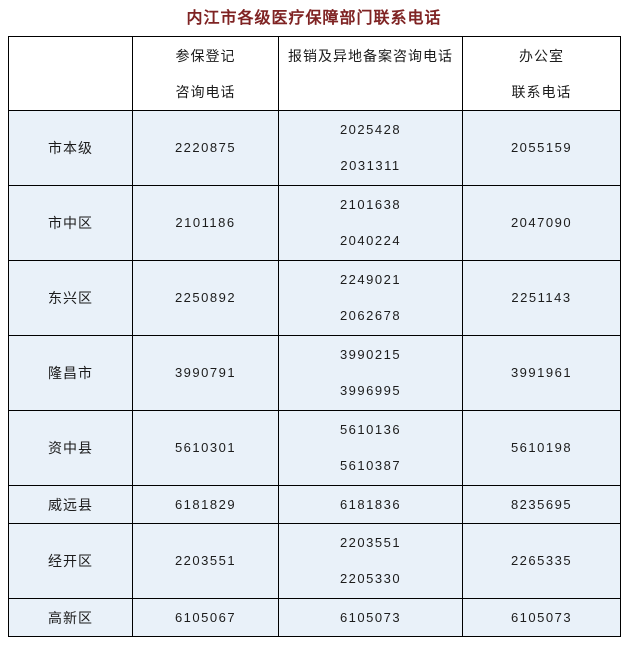 The height and width of the screenshot is (650, 628). I want to click on reimburse-phone-cell-line: 3996995, so click(370, 390).